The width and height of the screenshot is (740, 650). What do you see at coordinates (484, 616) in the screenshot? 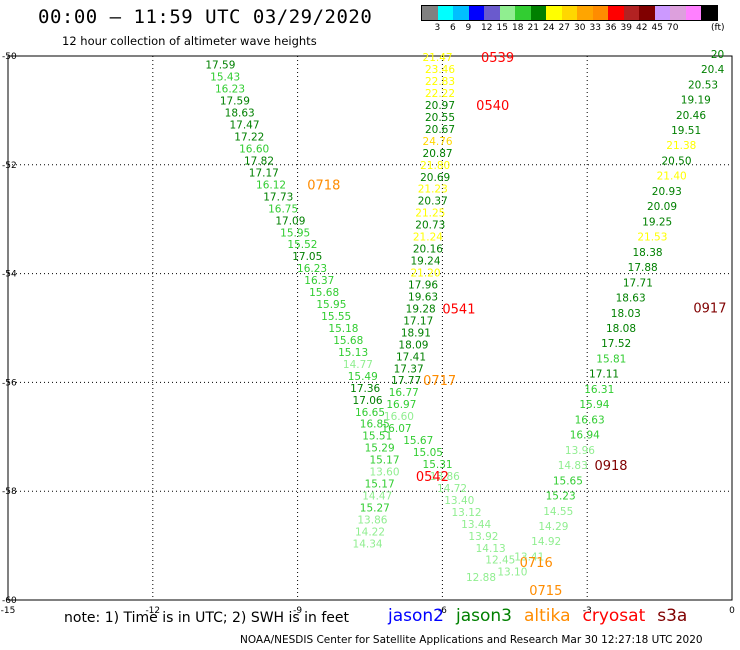
I see `legend-item-jason3: jason3` at bounding box center [484, 616].